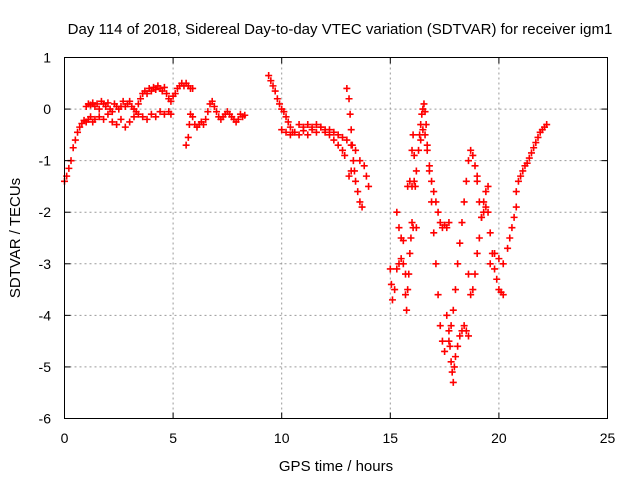 This screenshot has height=480, width=640. What do you see at coordinates (45, 367) in the screenshot?
I see `y-tick-label: -5` at bounding box center [45, 367].